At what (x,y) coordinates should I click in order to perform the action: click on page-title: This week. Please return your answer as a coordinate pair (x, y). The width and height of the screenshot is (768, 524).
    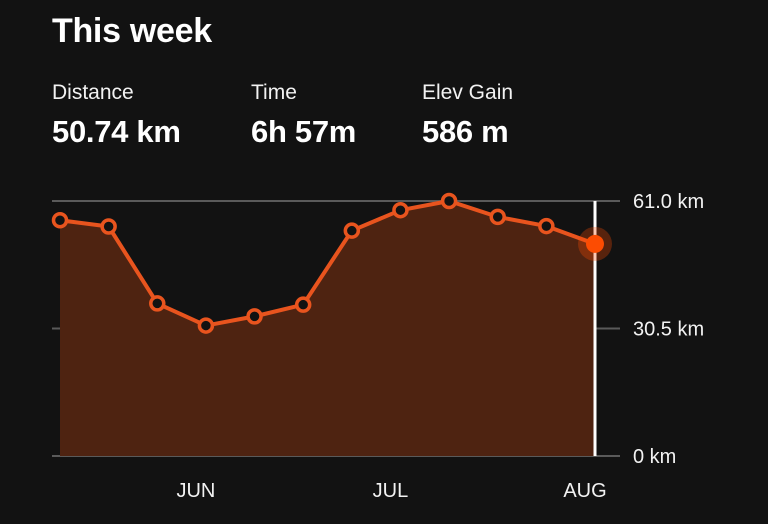
    Looking at the image, I should click on (132, 31).